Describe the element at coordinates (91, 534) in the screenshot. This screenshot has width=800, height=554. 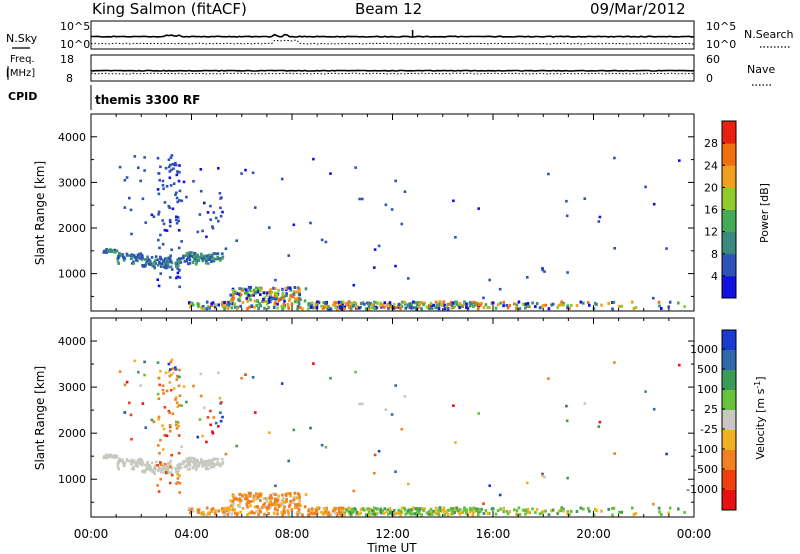
I see `x-tick-label: 00:00` at that location.